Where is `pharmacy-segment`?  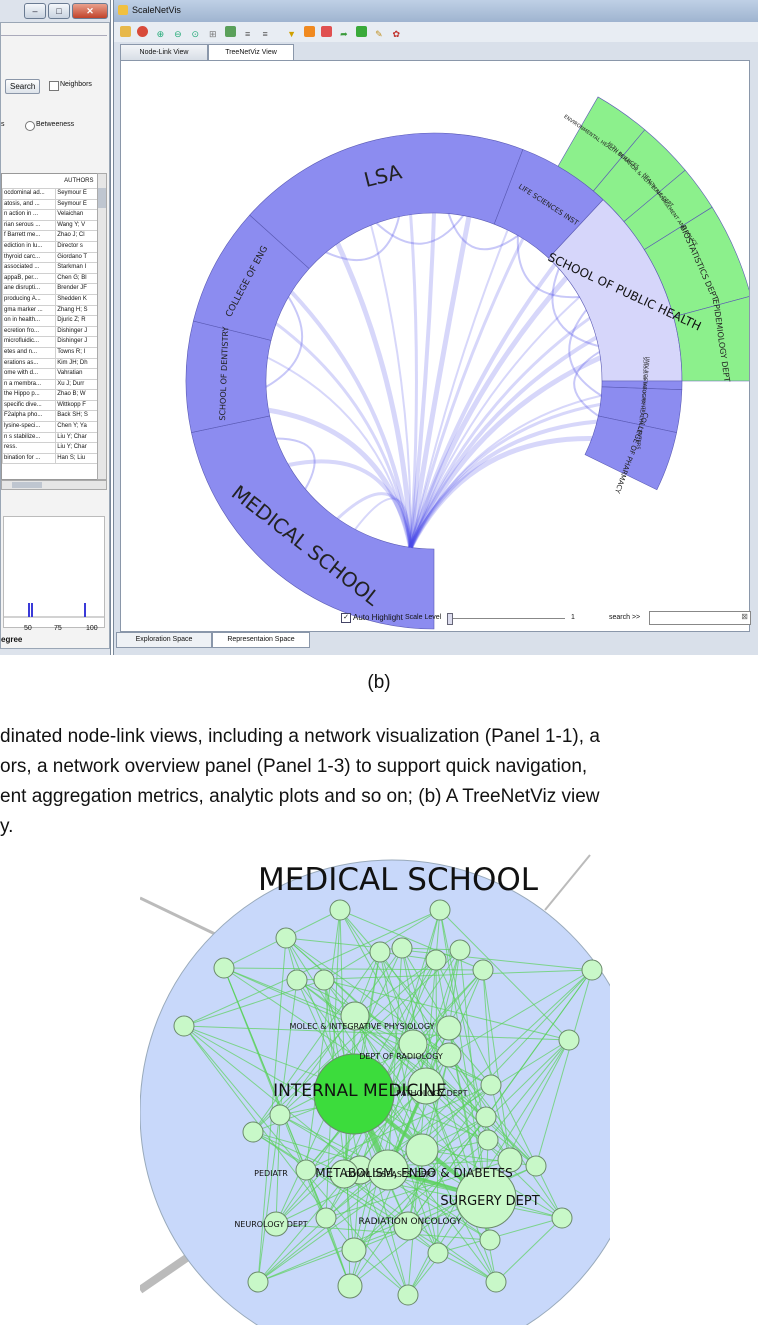
pharmacy-segment is located at coordinates (630, 453).